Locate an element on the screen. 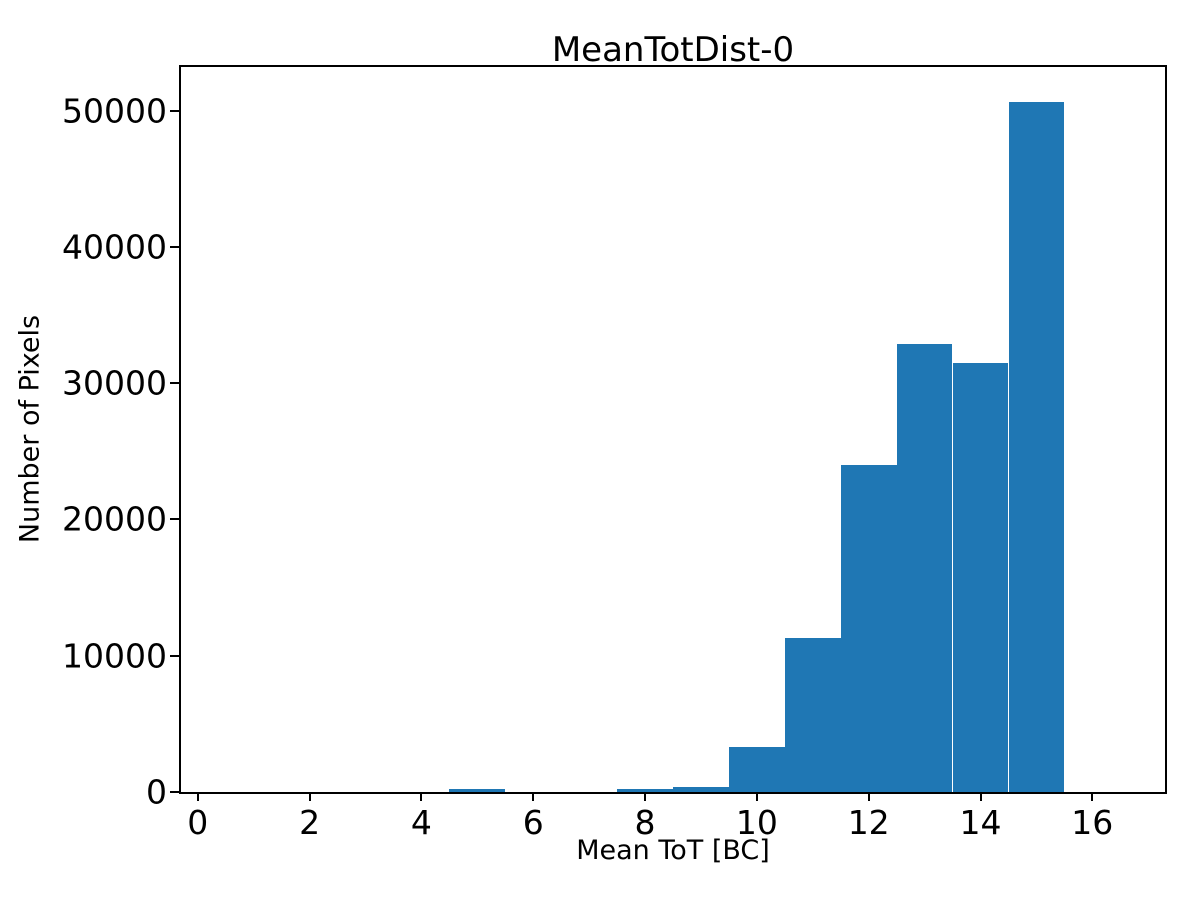 The width and height of the screenshot is (1200, 900). y-tick-label: 30000 is located at coordinates (114, 383).